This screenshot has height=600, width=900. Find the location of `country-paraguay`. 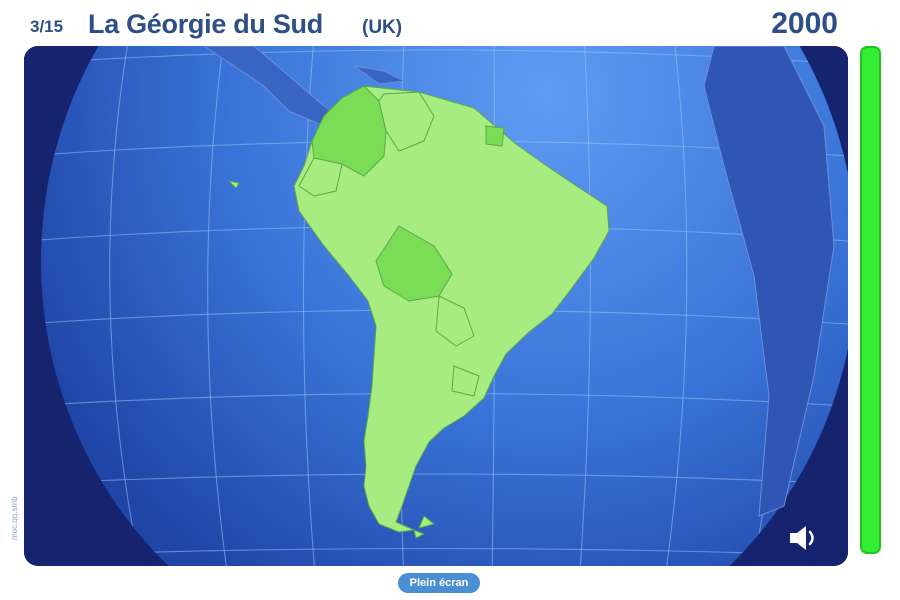

country-paraguay is located at coordinates (455, 321).